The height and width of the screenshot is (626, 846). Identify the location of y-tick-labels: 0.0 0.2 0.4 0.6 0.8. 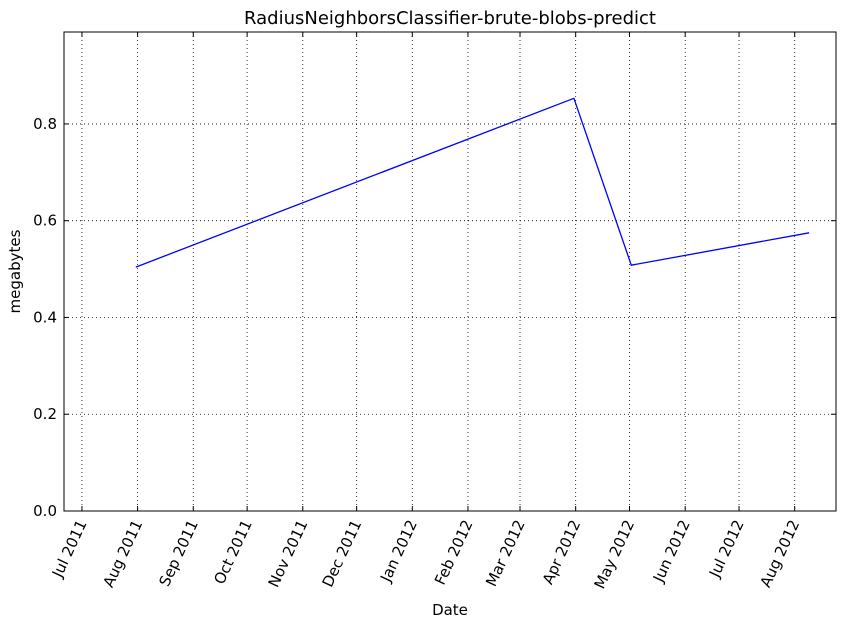
(45, 317).